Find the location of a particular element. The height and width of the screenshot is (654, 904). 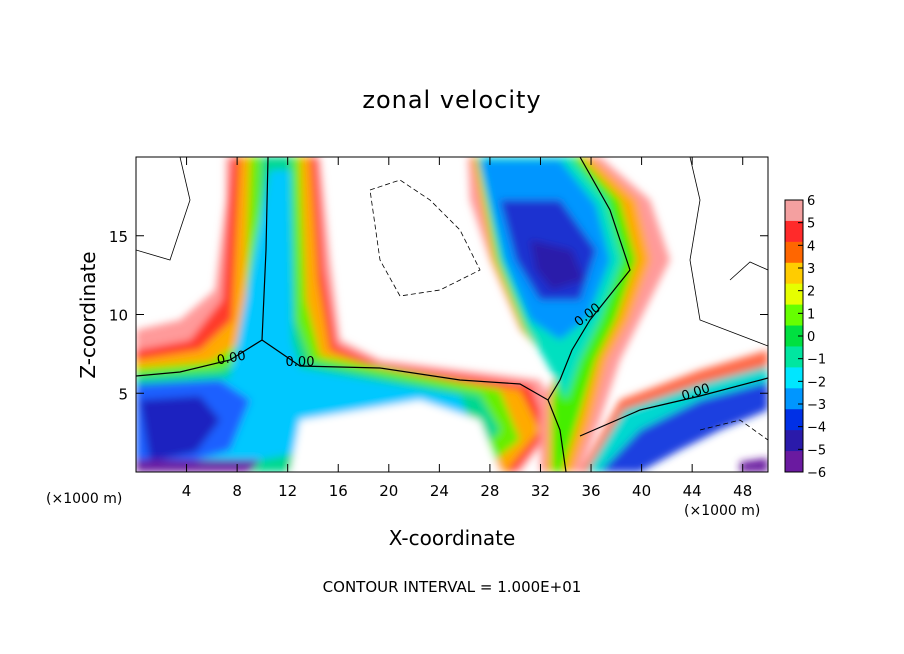

y-tick-label: 5 is located at coordinates (123, 394).